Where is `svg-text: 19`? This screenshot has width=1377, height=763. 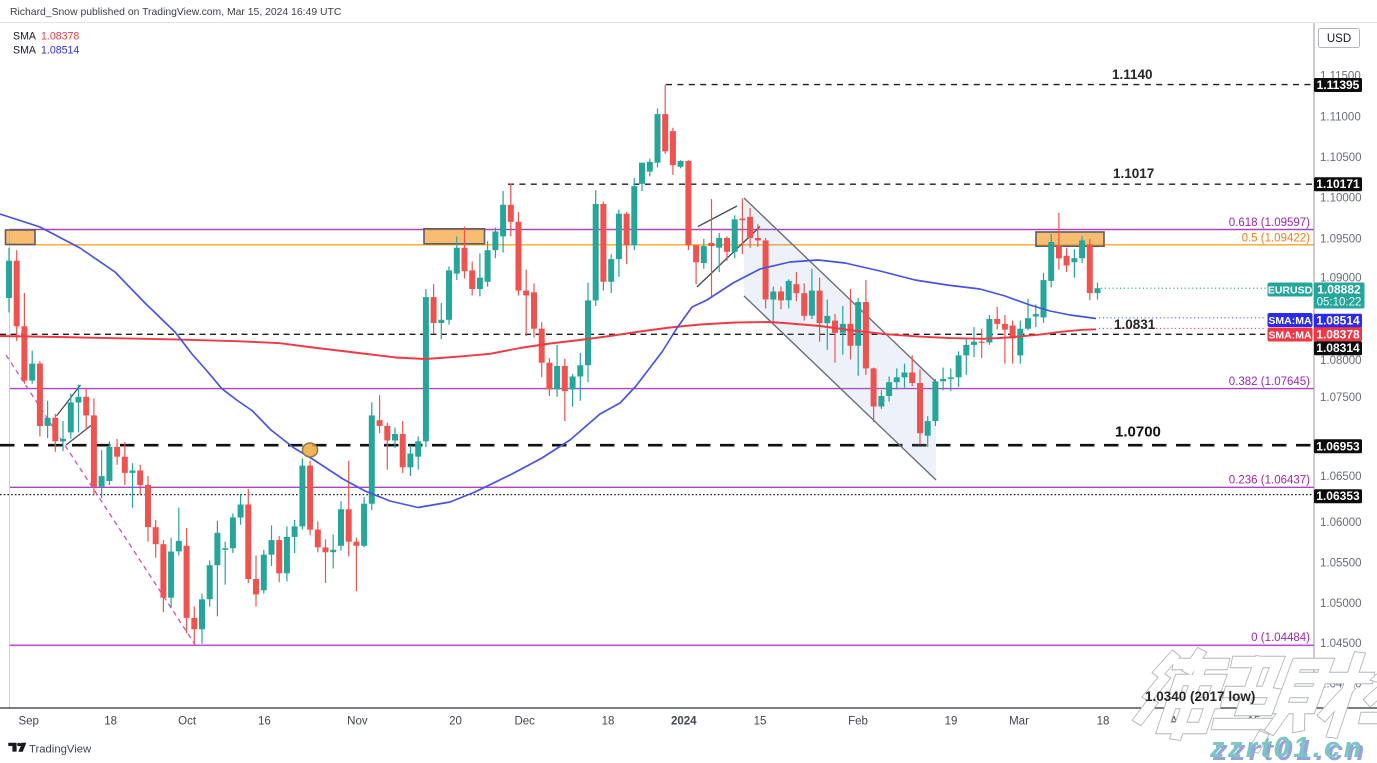 svg-text: 19 is located at coordinates (951, 722).